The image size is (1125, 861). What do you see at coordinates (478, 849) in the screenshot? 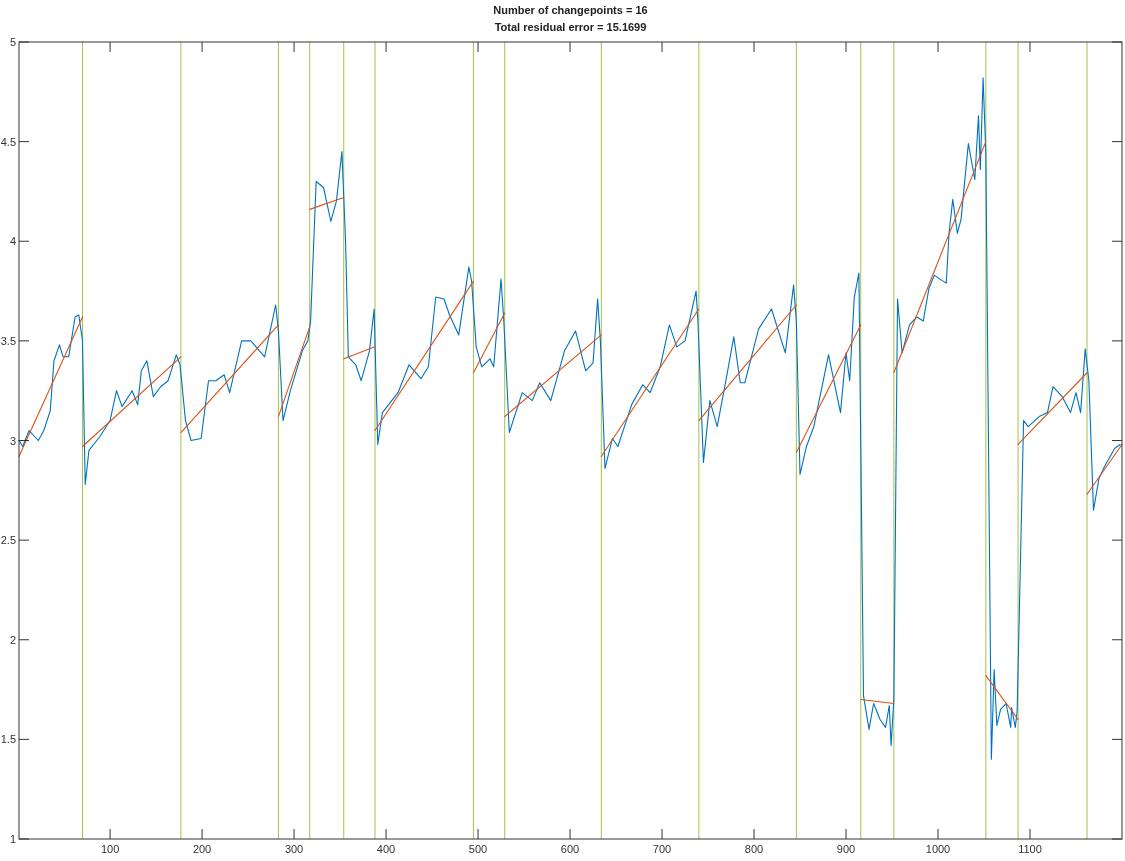
I see `x-tick-label: 500` at bounding box center [478, 849].